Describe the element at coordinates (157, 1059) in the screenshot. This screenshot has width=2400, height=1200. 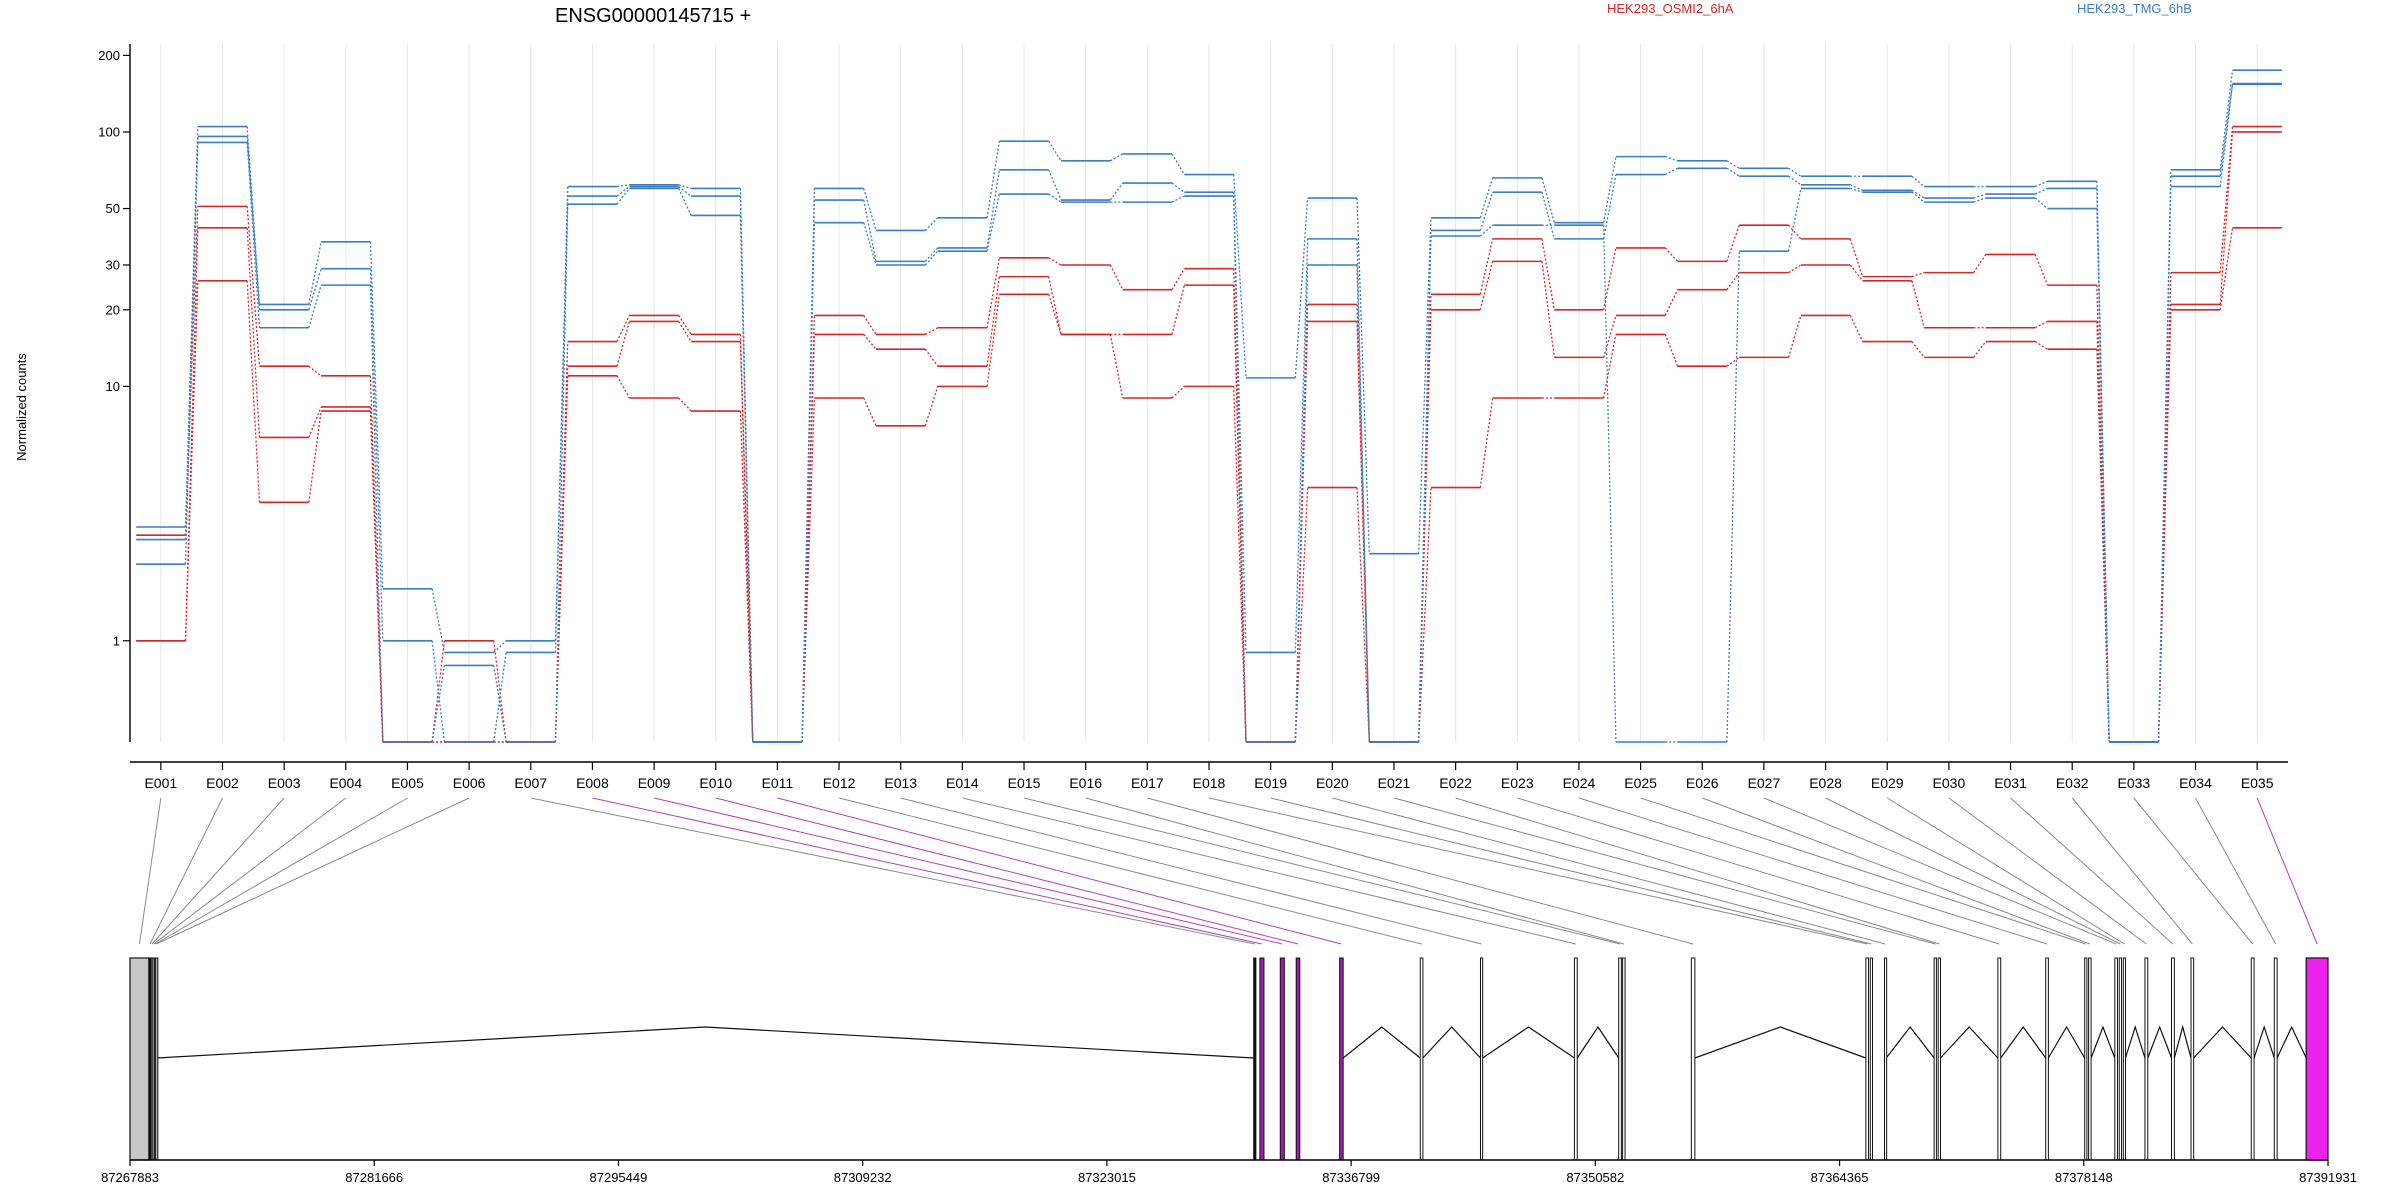
I see `exon-block-e006` at that location.